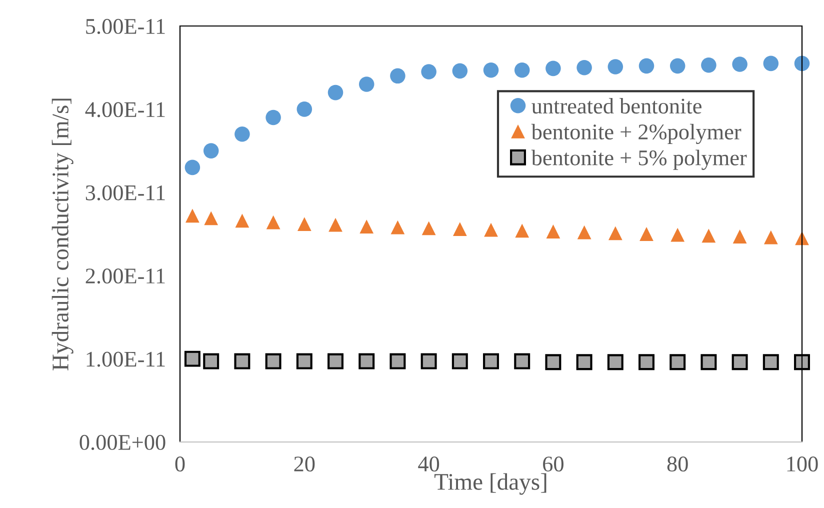  I want to click on y-tick-label: 2.00E-11, so click(125, 276).